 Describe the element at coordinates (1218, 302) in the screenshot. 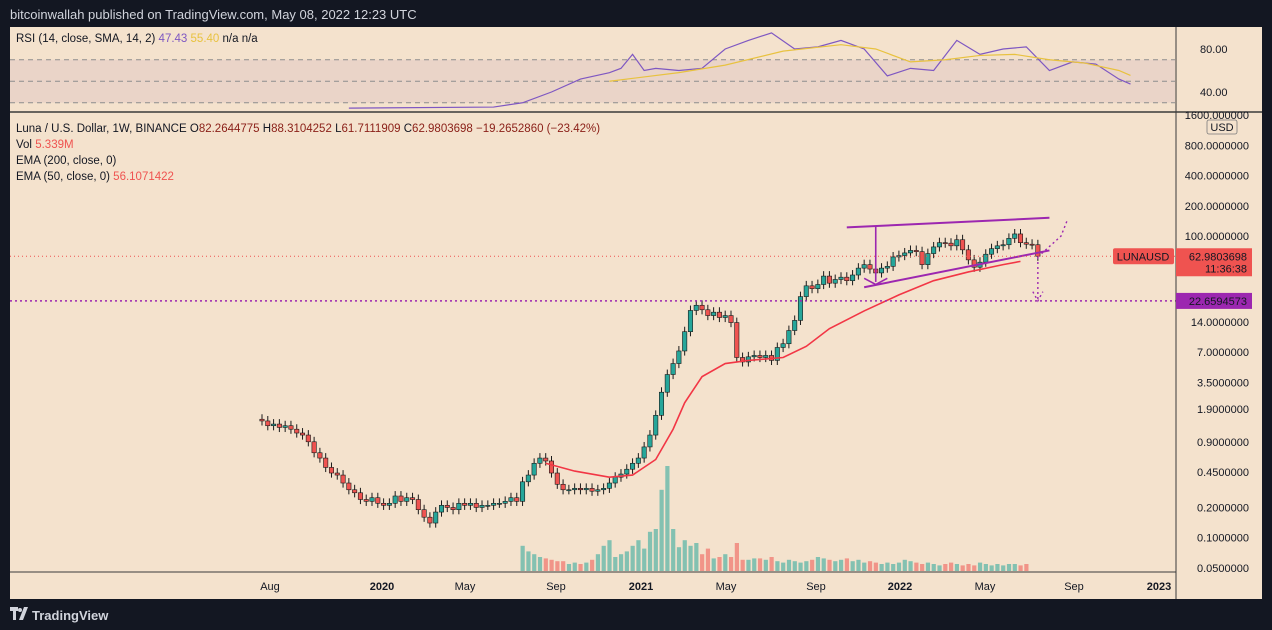

I see `level-tag-label: 22.6594573` at that location.